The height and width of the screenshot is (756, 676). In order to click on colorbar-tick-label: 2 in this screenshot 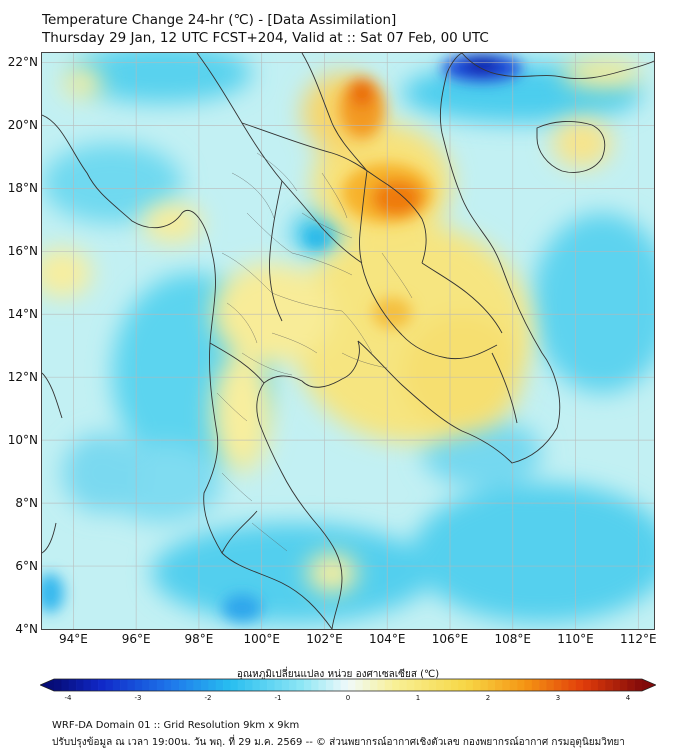, I will do `click(488, 698)`.